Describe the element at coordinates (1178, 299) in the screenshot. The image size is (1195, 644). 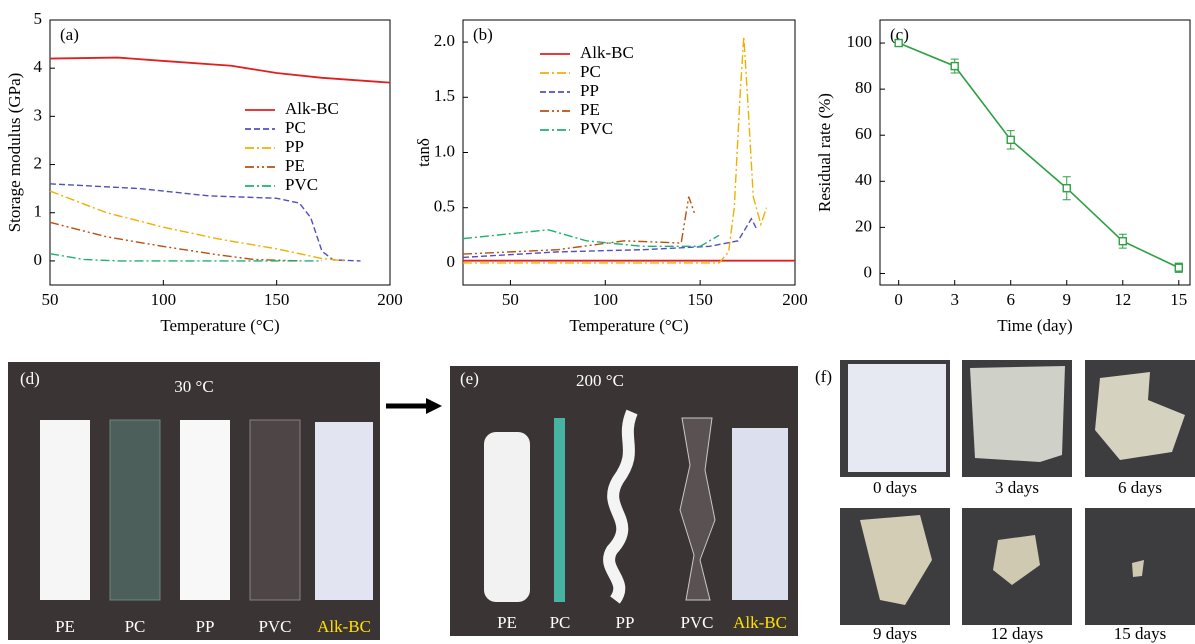
I see `x-tick-label: 15` at that location.